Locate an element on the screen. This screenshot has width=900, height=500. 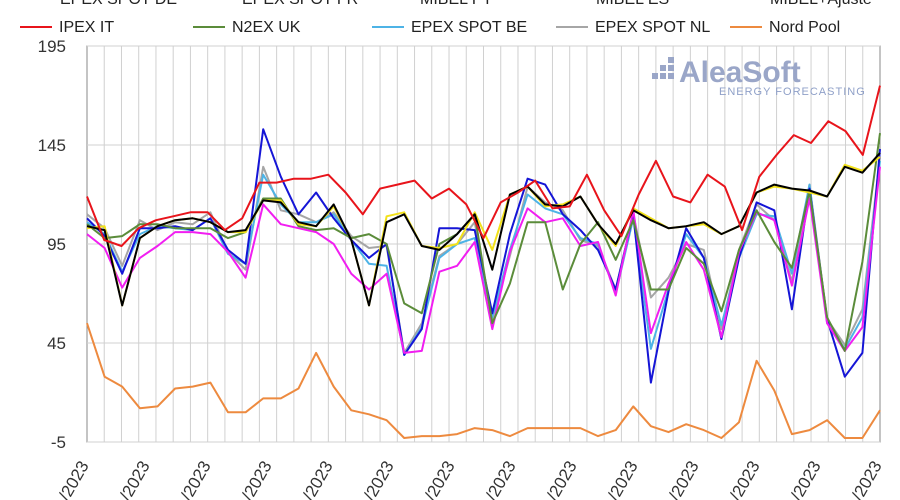
logo-brand: AleaSoft is located at coordinates (740, 72).